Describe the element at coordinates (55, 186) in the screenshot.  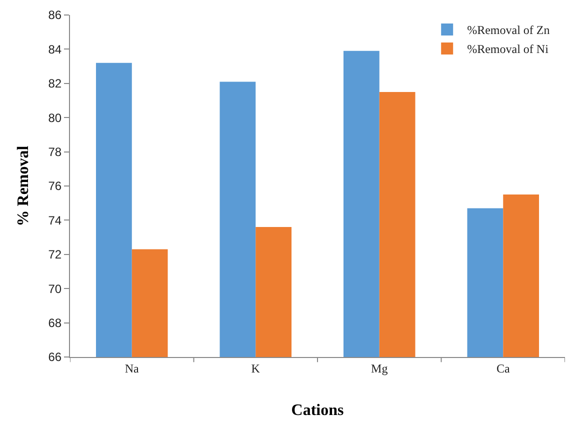
I see `y-tick-label: 76` at that location.